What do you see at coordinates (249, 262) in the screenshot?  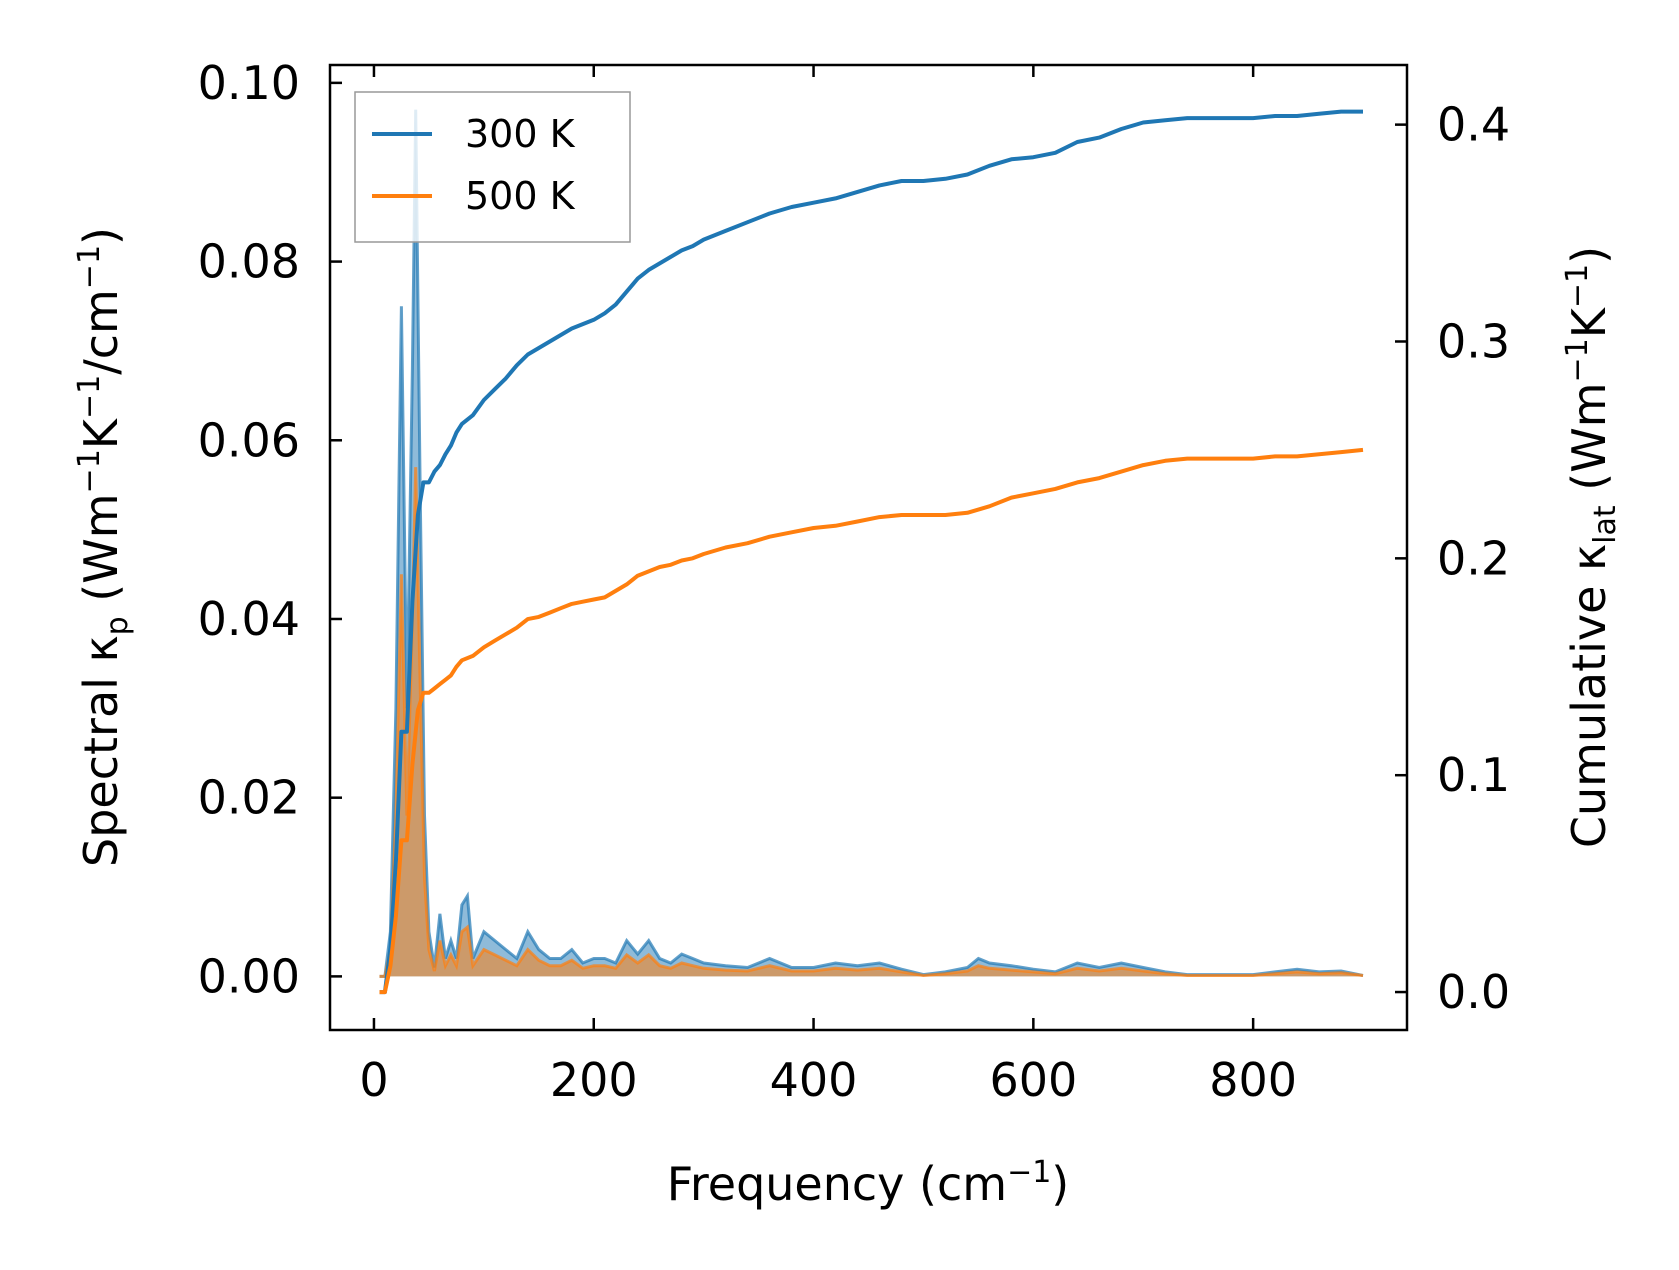 I see `y-left-tick-label: 0.08` at bounding box center [249, 262].